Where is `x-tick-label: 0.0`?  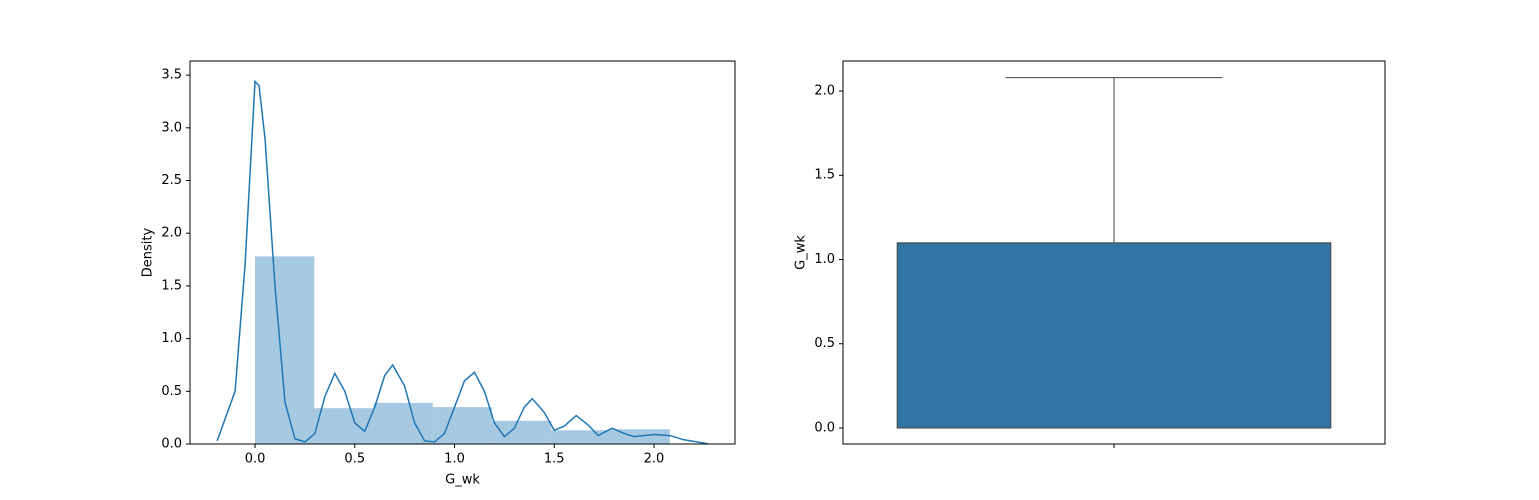 x-tick-label: 0.0 is located at coordinates (255, 459).